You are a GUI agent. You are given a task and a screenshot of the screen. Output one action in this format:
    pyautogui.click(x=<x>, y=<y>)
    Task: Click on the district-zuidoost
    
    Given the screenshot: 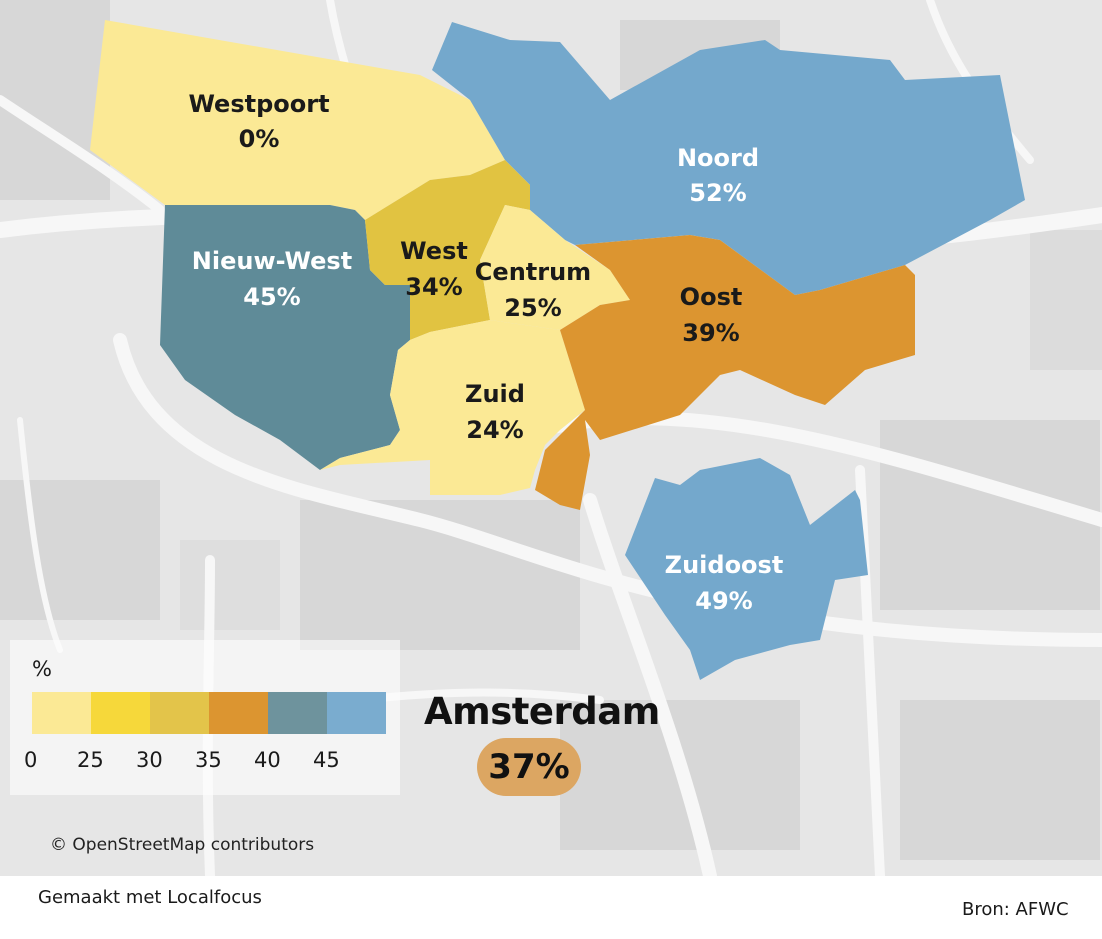 What is the action you would take?
    pyautogui.click(x=746, y=569)
    